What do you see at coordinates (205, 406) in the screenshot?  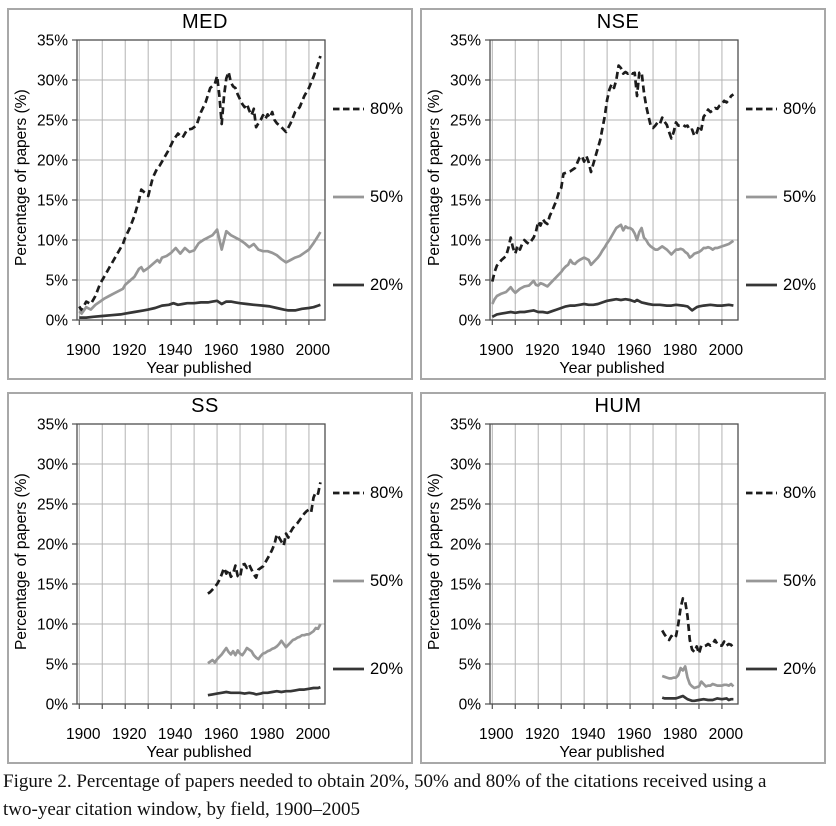 I see `chart-title-ss: SS` at bounding box center [205, 406].